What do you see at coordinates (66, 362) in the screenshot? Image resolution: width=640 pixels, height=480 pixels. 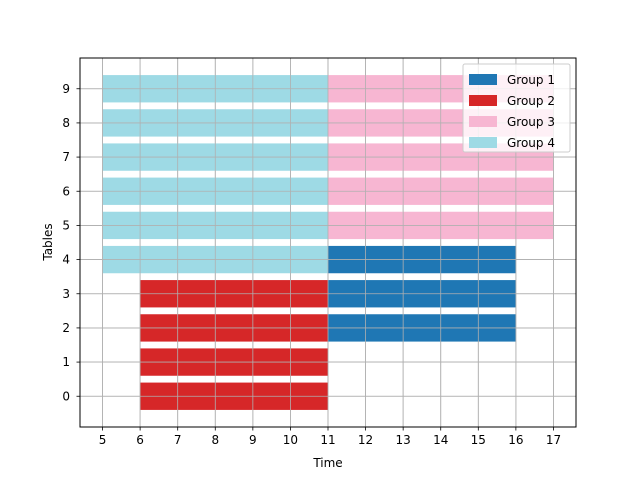 I see `y-tick-label: 1` at bounding box center [66, 362].